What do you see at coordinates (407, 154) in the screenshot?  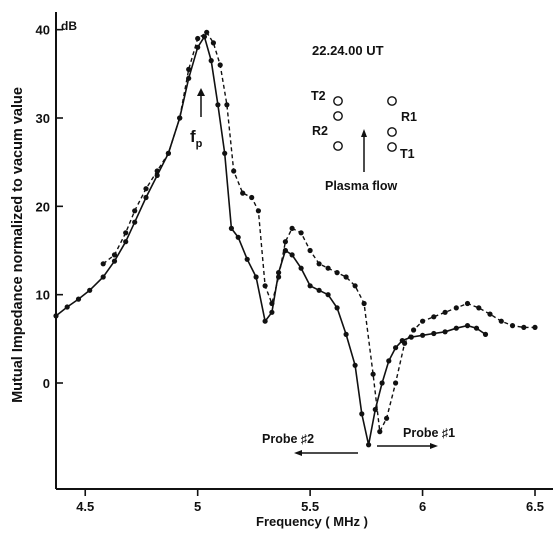 I see `probe-T1-label: T1` at bounding box center [407, 154].